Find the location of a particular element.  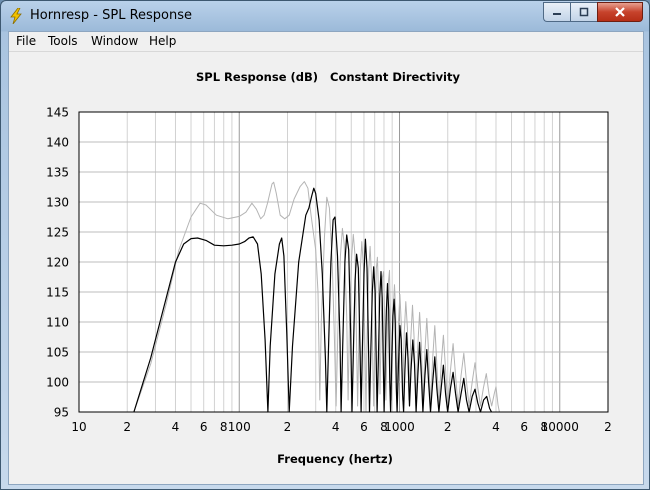

y-tick-label: 145 is located at coordinates (57, 113).